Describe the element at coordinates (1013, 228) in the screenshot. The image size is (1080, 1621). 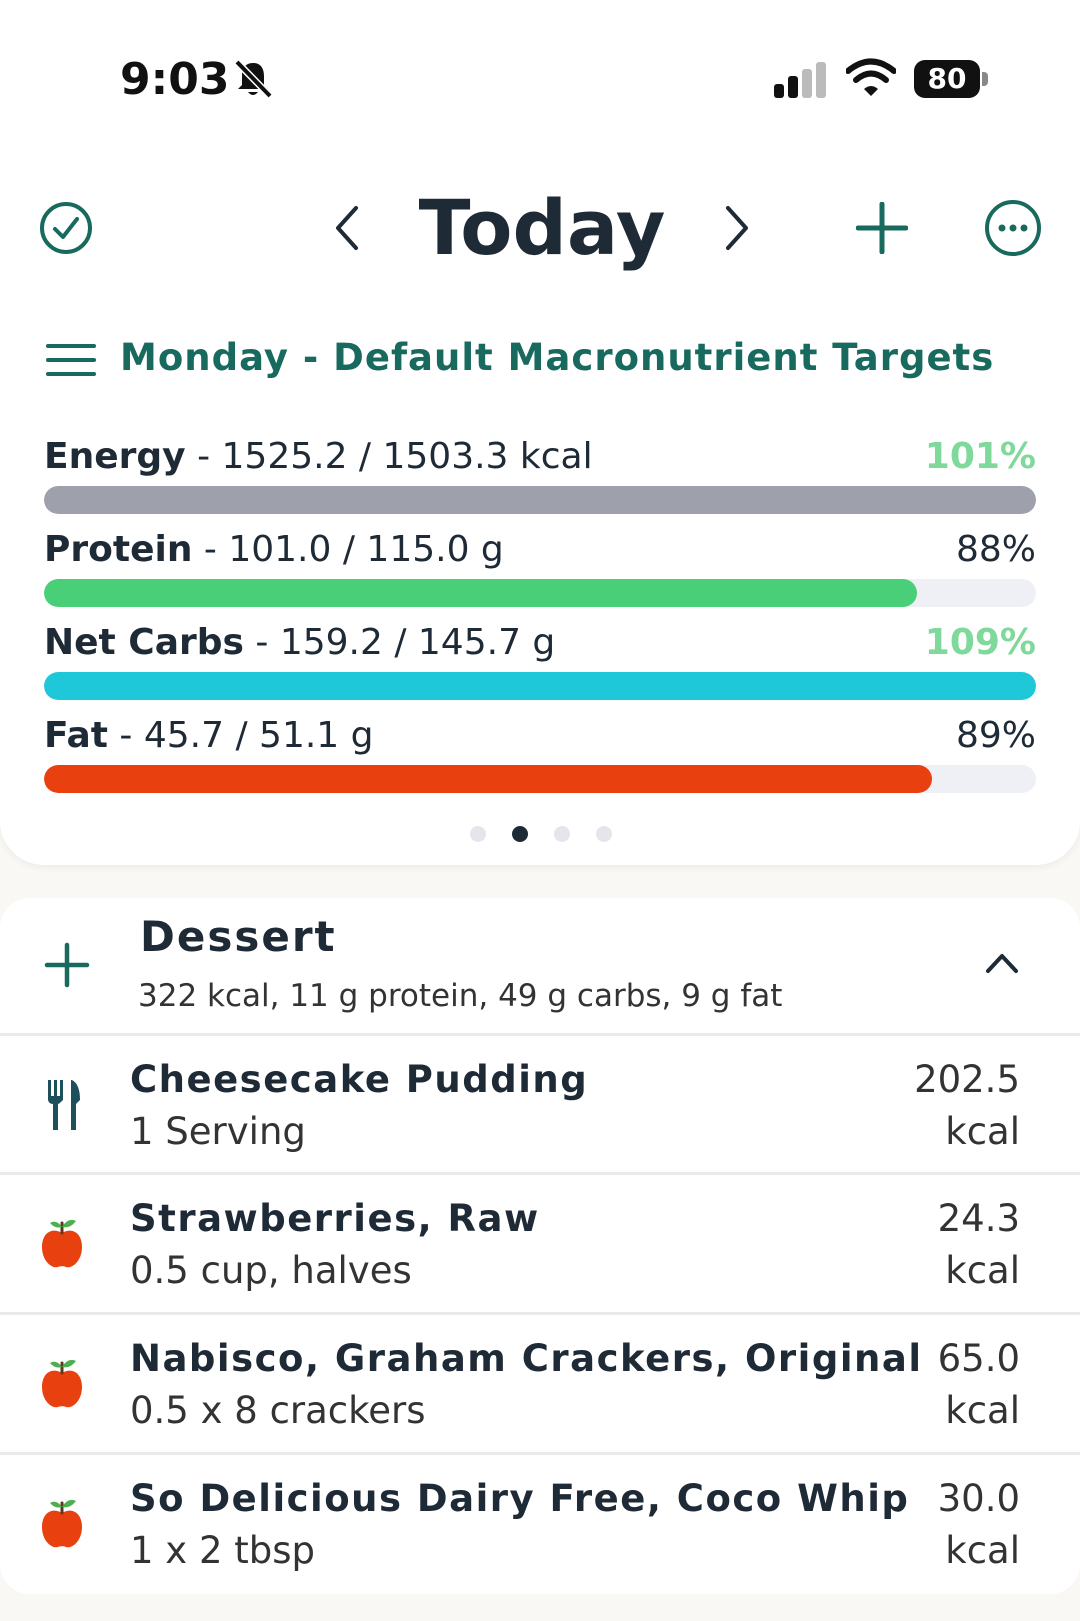
I see `more-options-icon` at that location.